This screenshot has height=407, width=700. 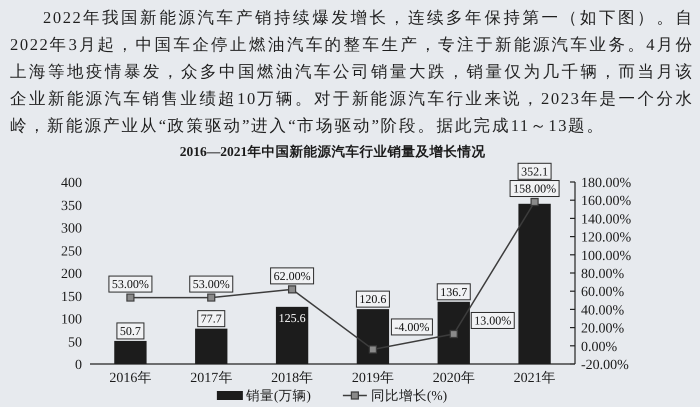 I want to click on y-tick-label: 400, so click(x=71, y=183).